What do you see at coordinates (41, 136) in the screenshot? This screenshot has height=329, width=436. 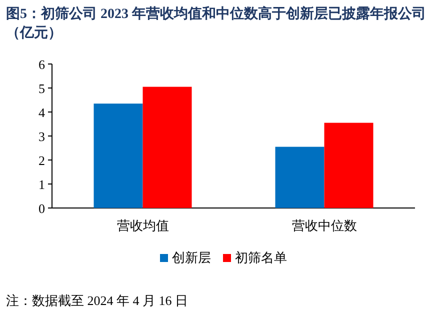 I see `y-tick-label: 3` at bounding box center [41, 136].